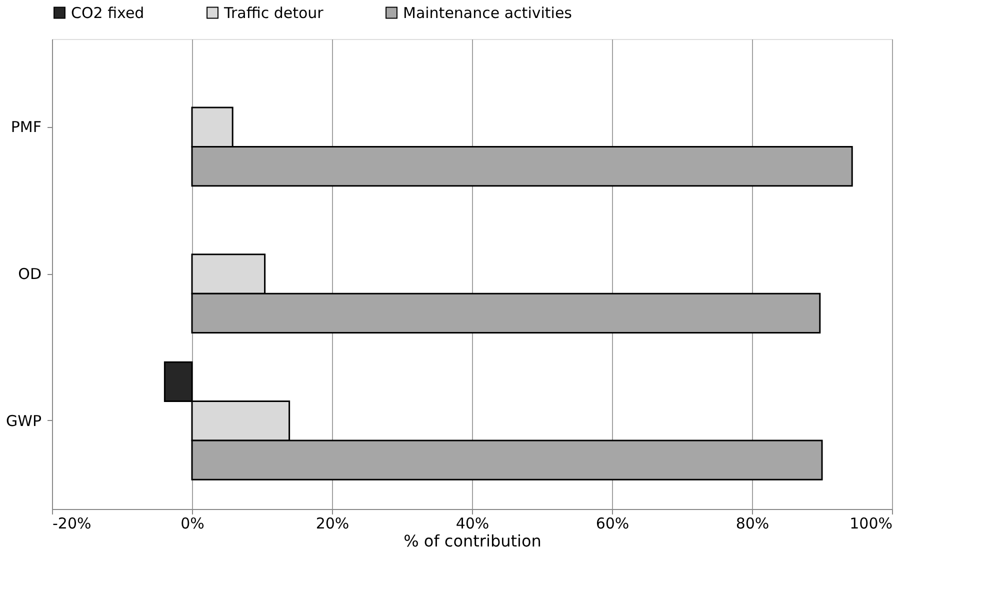 This screenshot has width=989, height=609. Describe the element at coordinates (273, 13) in the screenshot. I see `legend-label: Traffic detour` at that location.